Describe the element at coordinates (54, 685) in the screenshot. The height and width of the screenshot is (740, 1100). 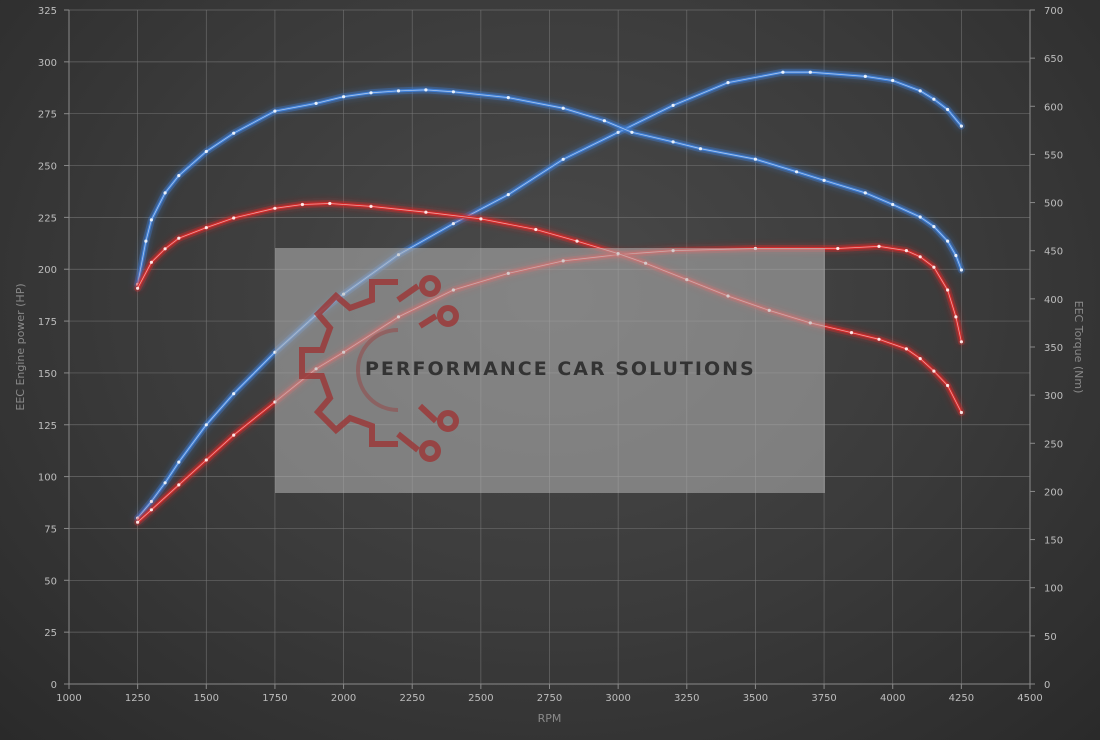
I see `y-tick-label: 0` at that location.